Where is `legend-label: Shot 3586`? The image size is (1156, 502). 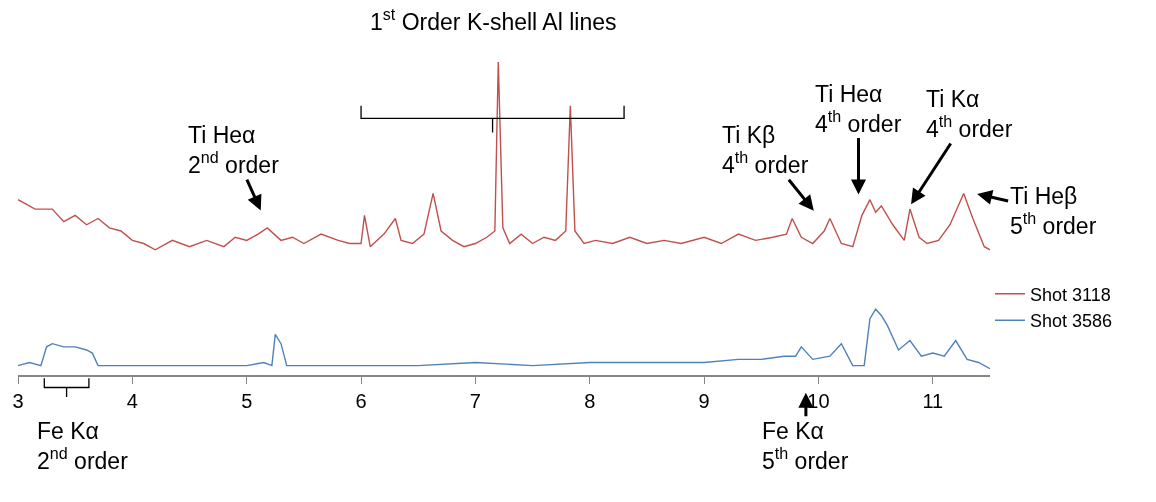
legend-label: Shot 3586 is located at coordinates (1071, 321).